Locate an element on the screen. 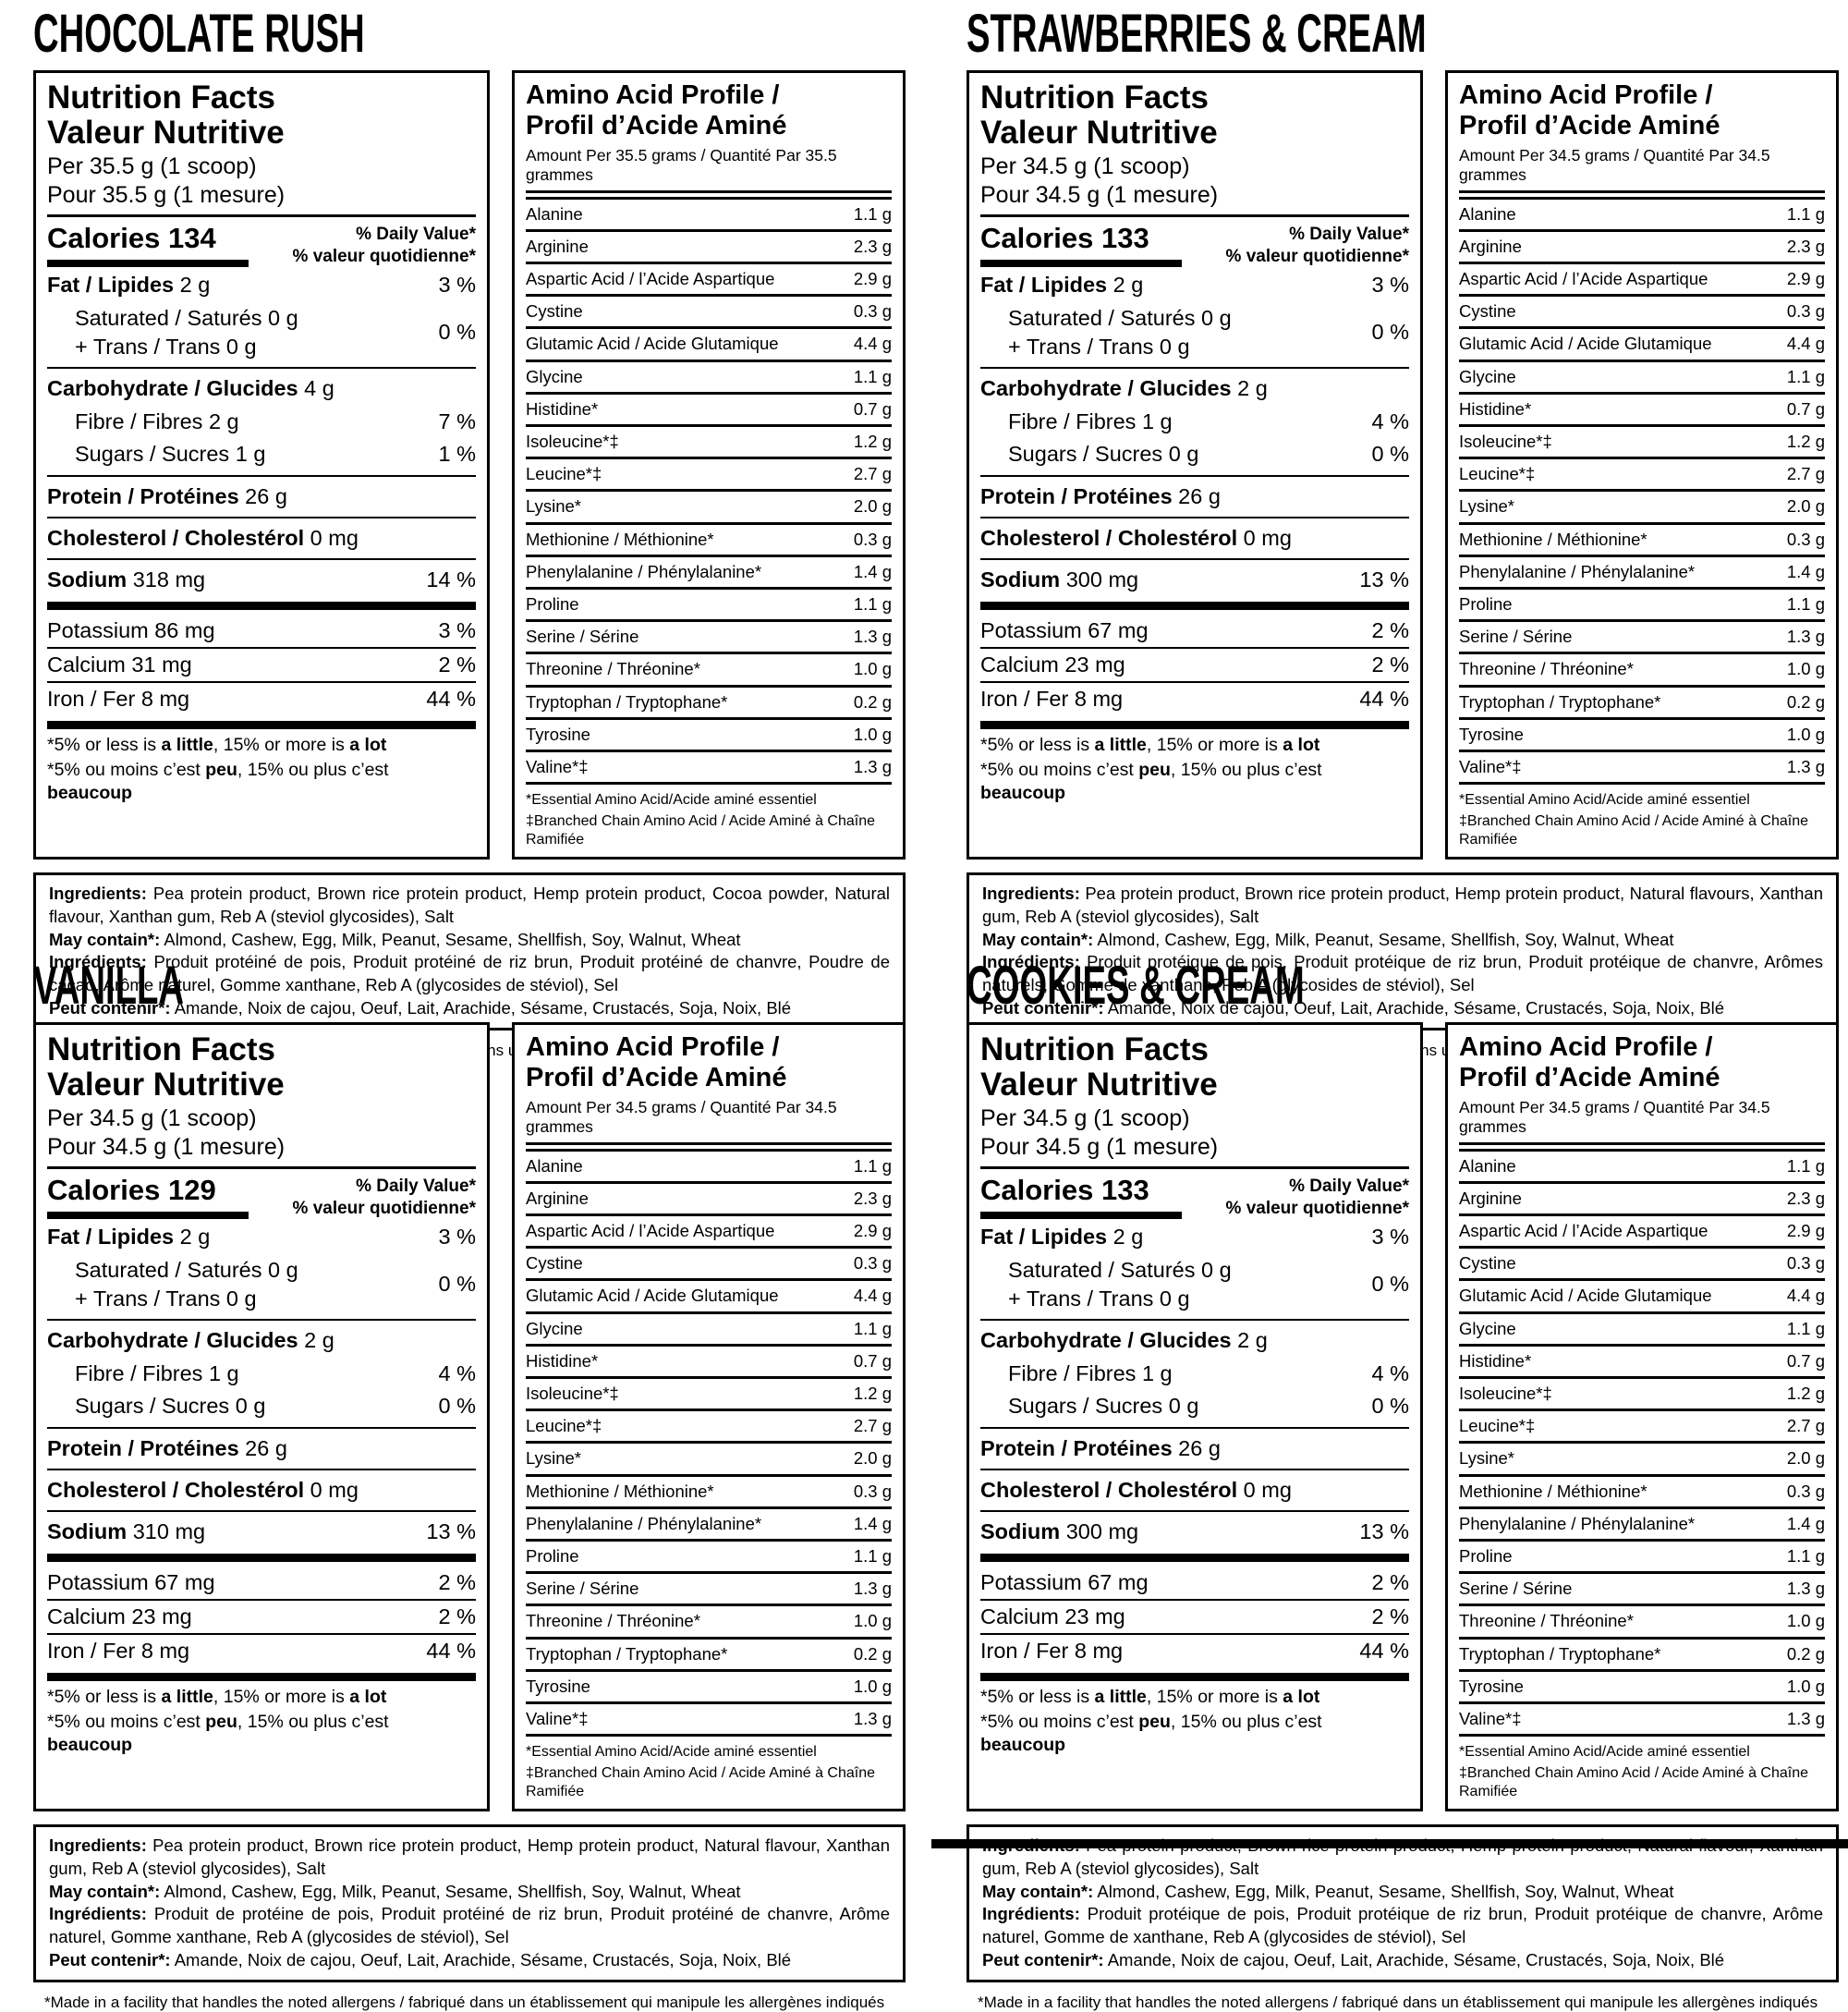 Image resolution: width=1848 pixels, height=2012 pixels. mineral-row: Calcium 23 mg 2 % is located at coordinates (1195, 664).